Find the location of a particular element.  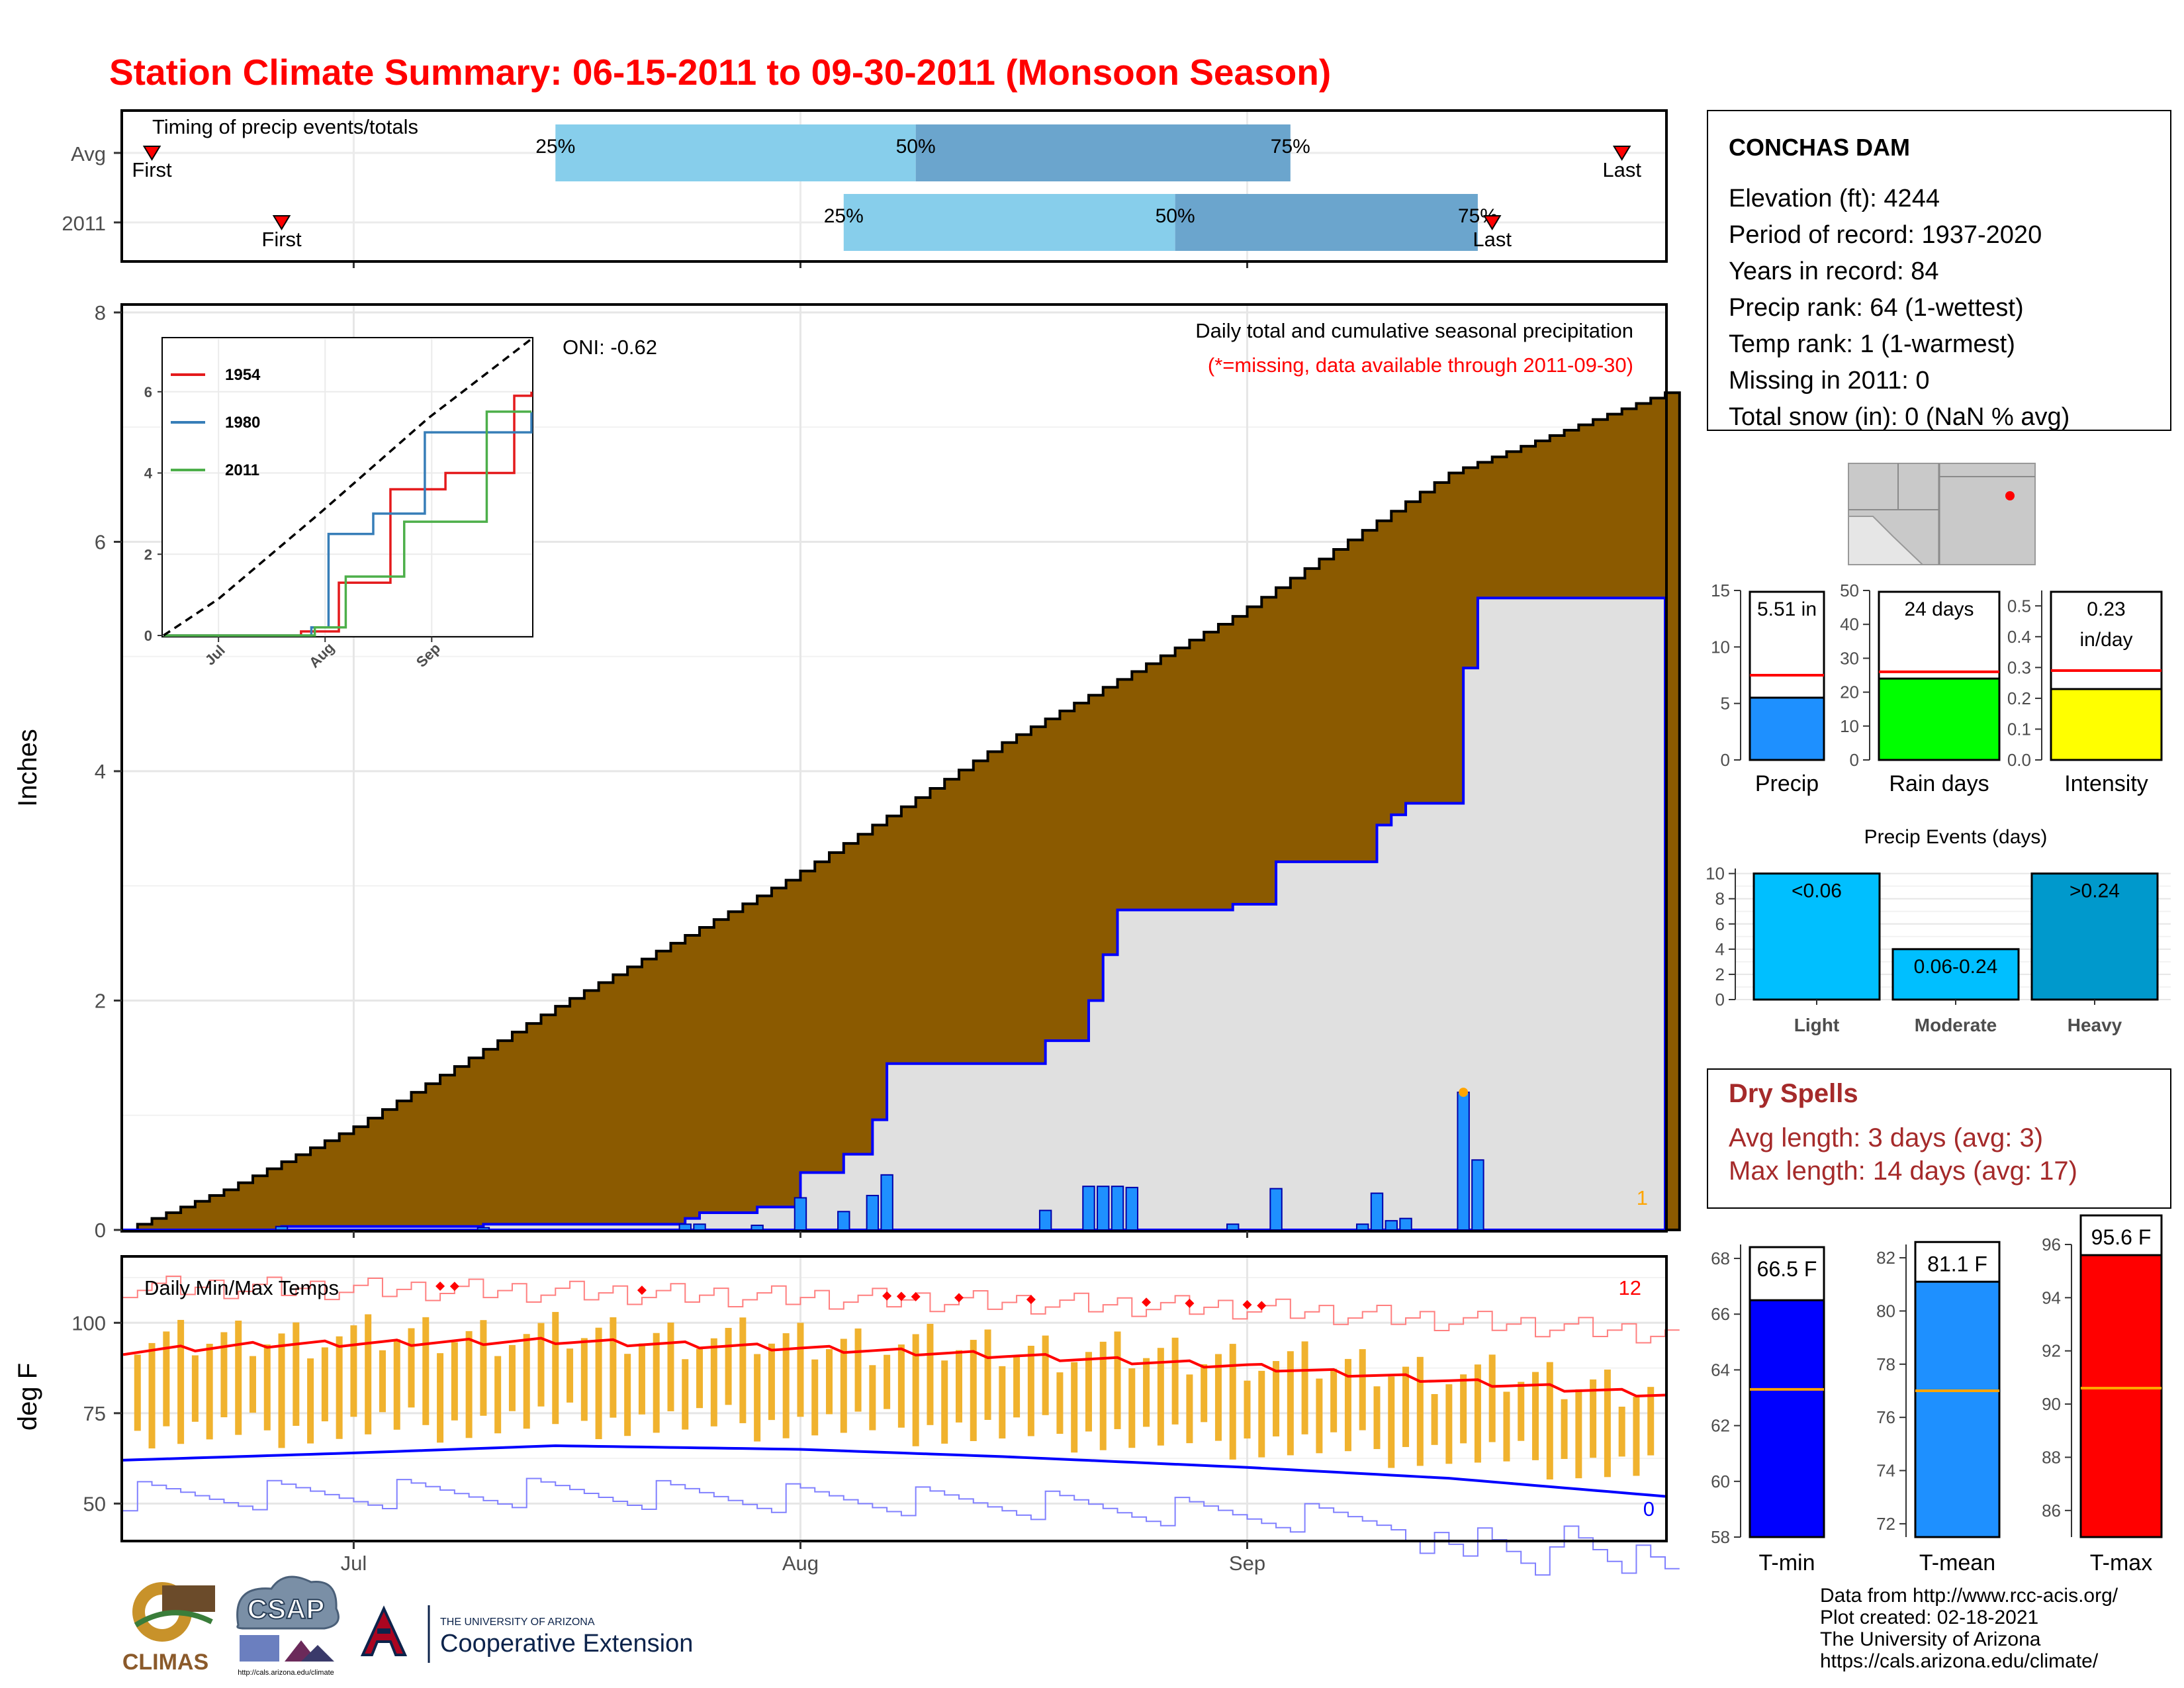

precip-y-tick-label: 0 is located at coordinates (100, 1230).